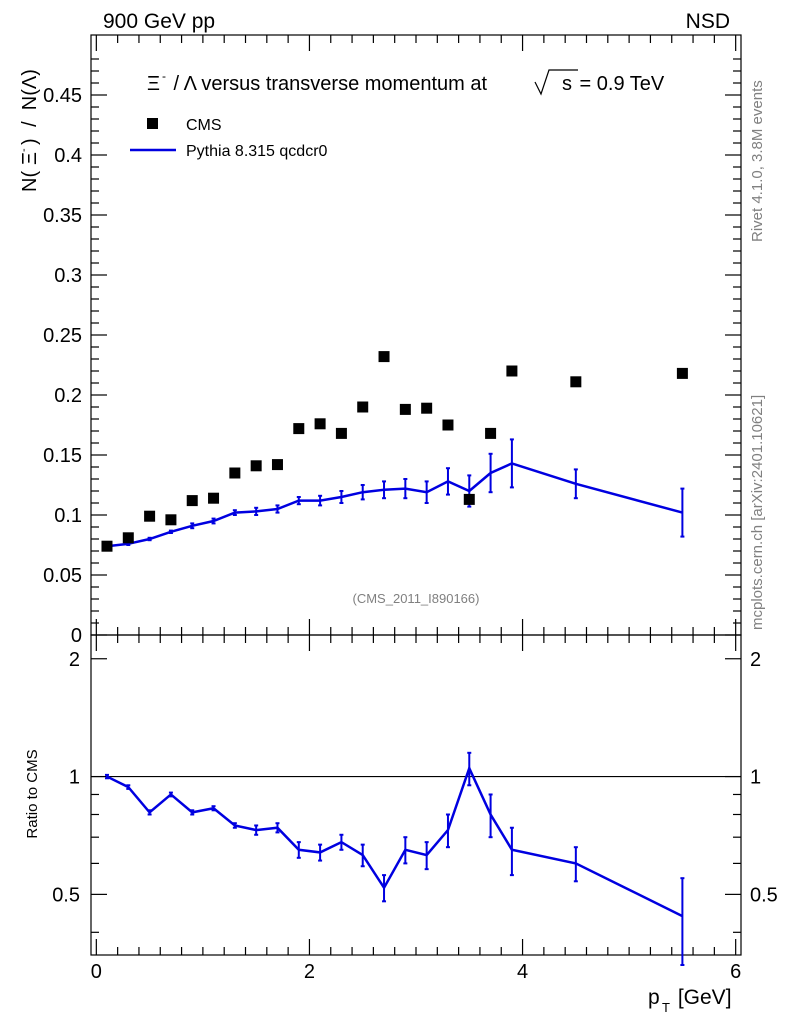  Describe the element at coordinates (654, 997) in the screenshot. I see `xlabel-p: p` at that location.